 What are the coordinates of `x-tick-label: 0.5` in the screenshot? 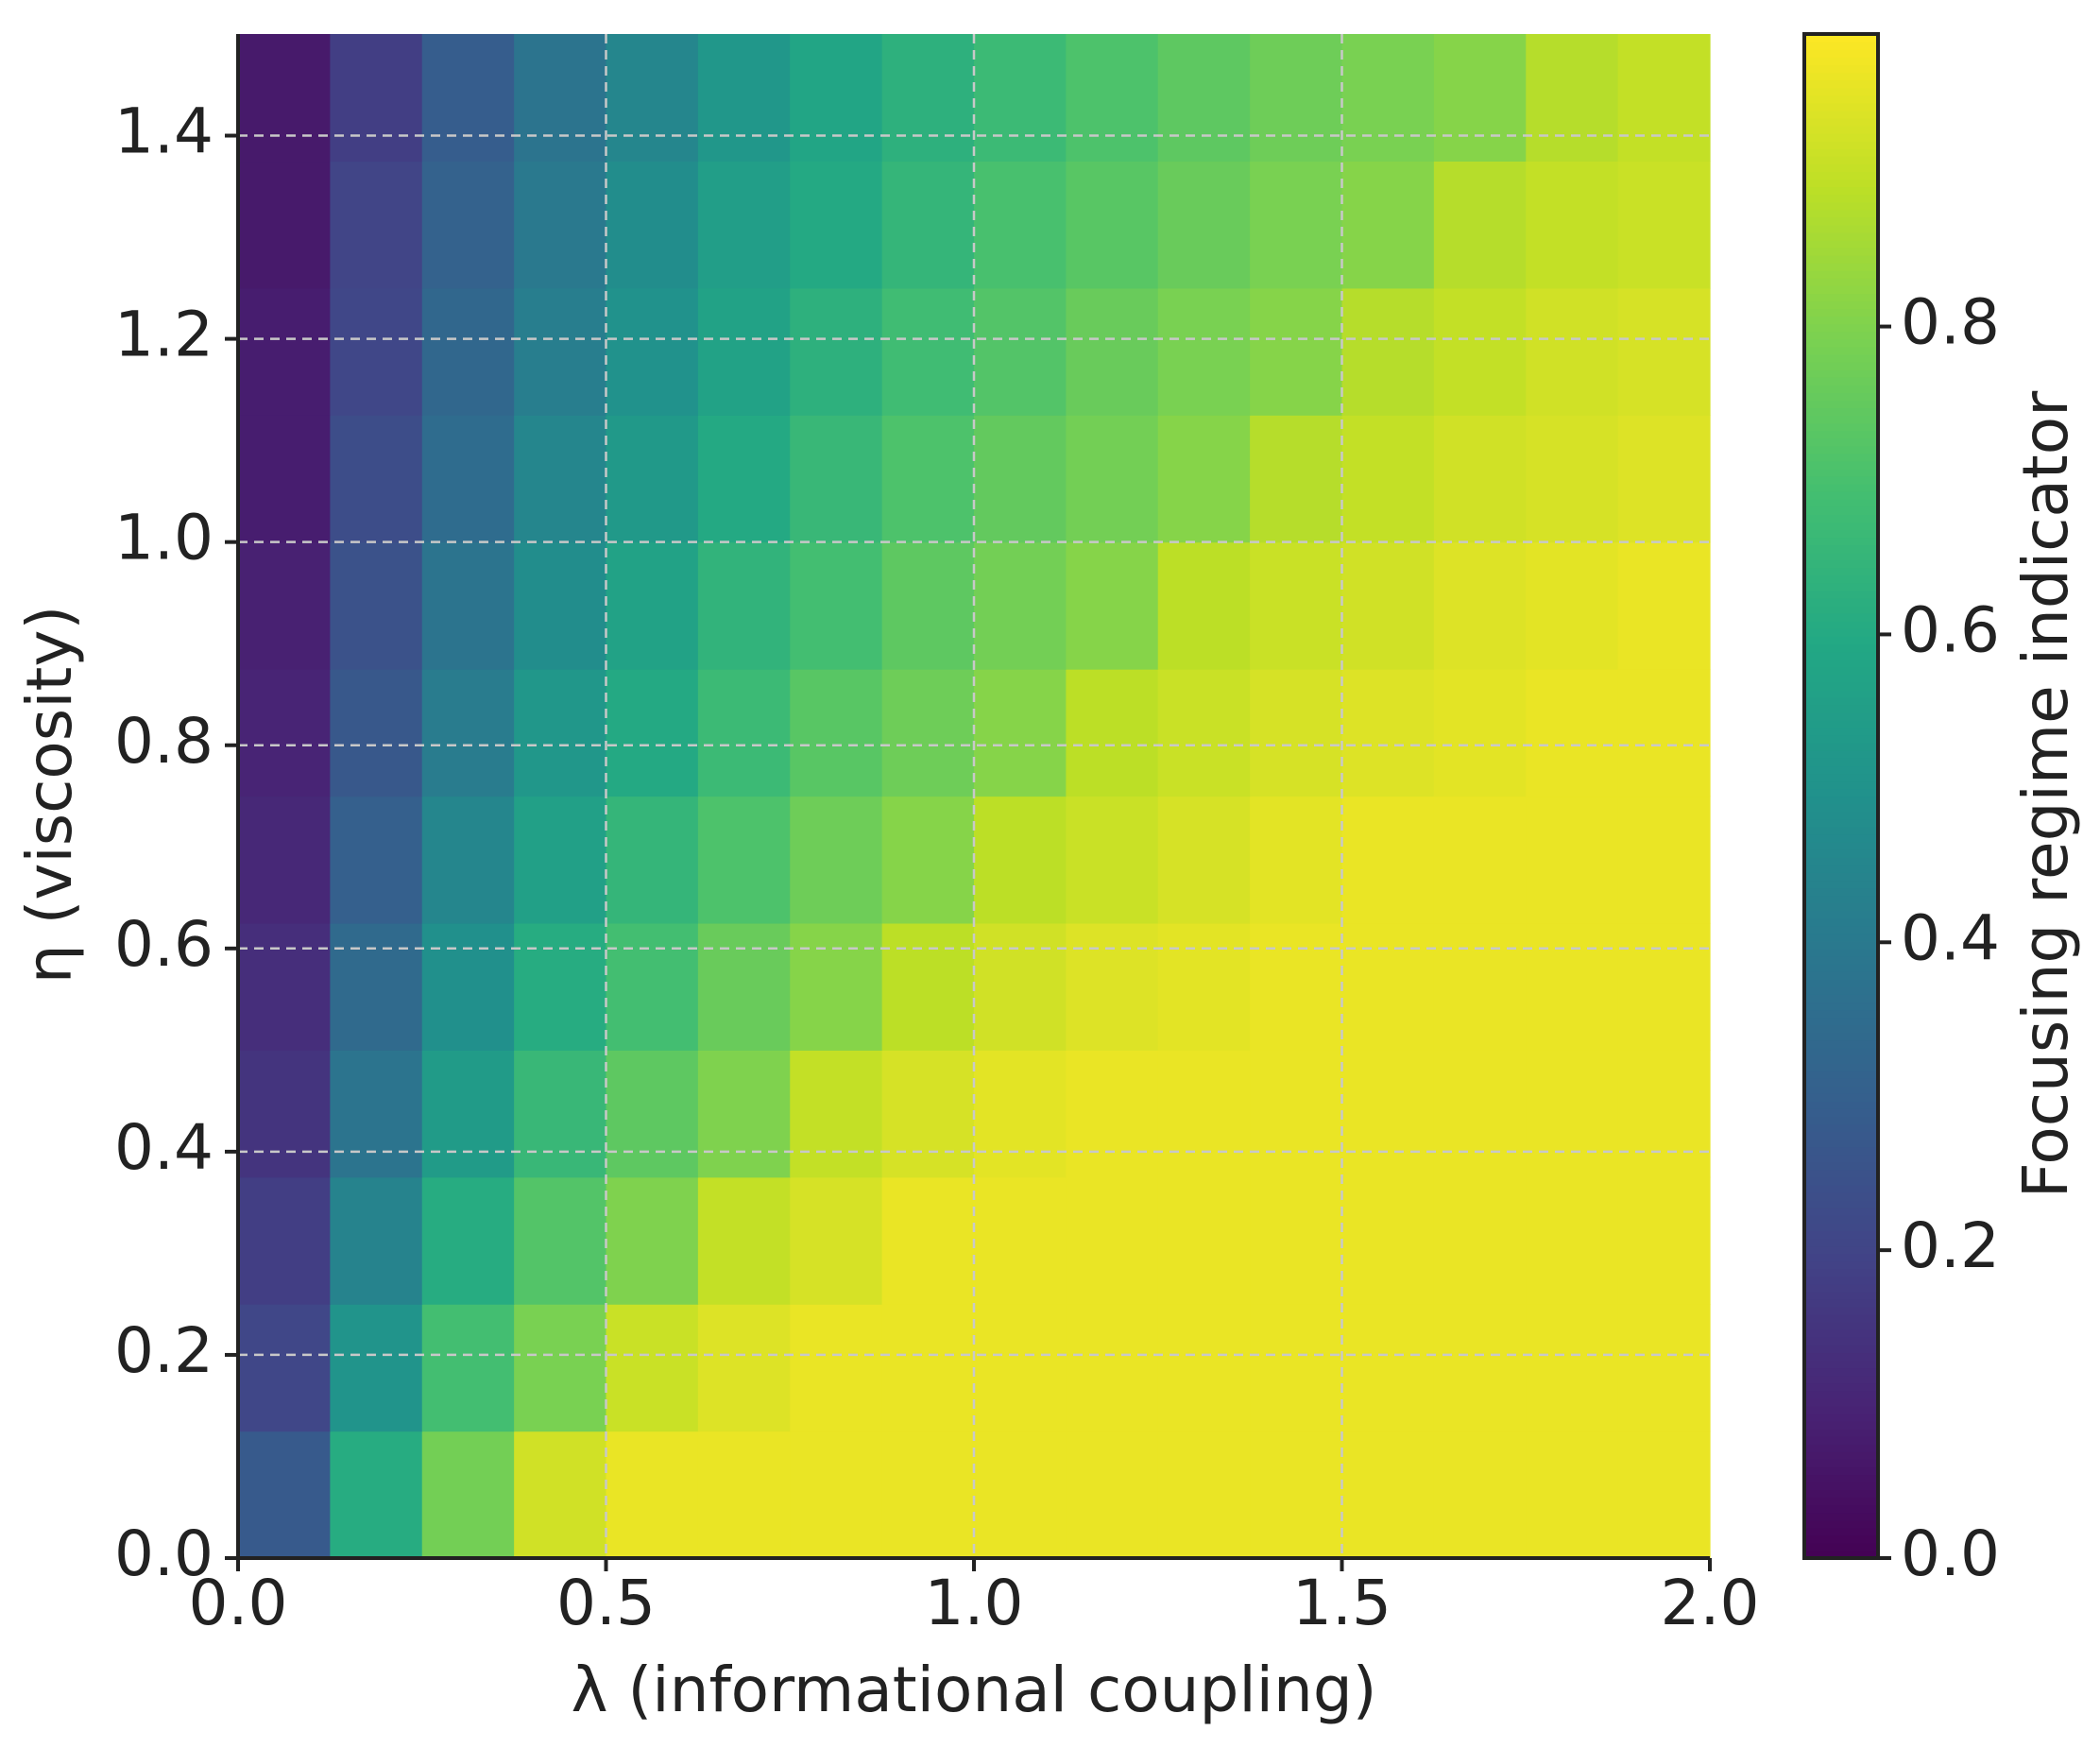 It's located at (606, 1603).